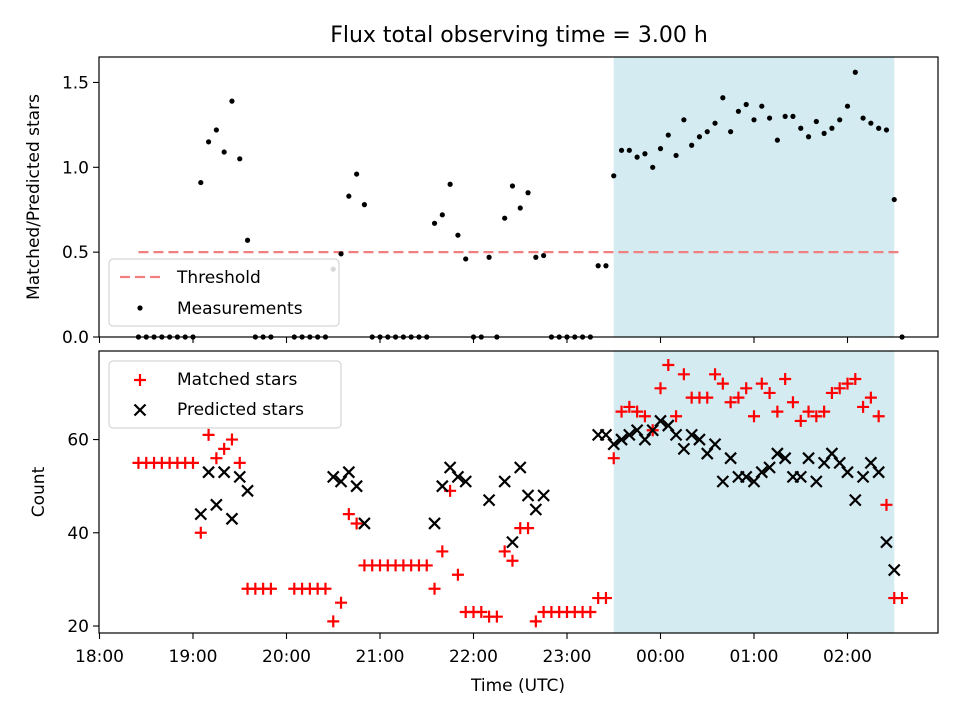 The height and width of the screenshot is (720, 960). Describe the element at coordinates (75, 253) in the screenshot. I see `top-y-tick-label: 0.5` at that location.